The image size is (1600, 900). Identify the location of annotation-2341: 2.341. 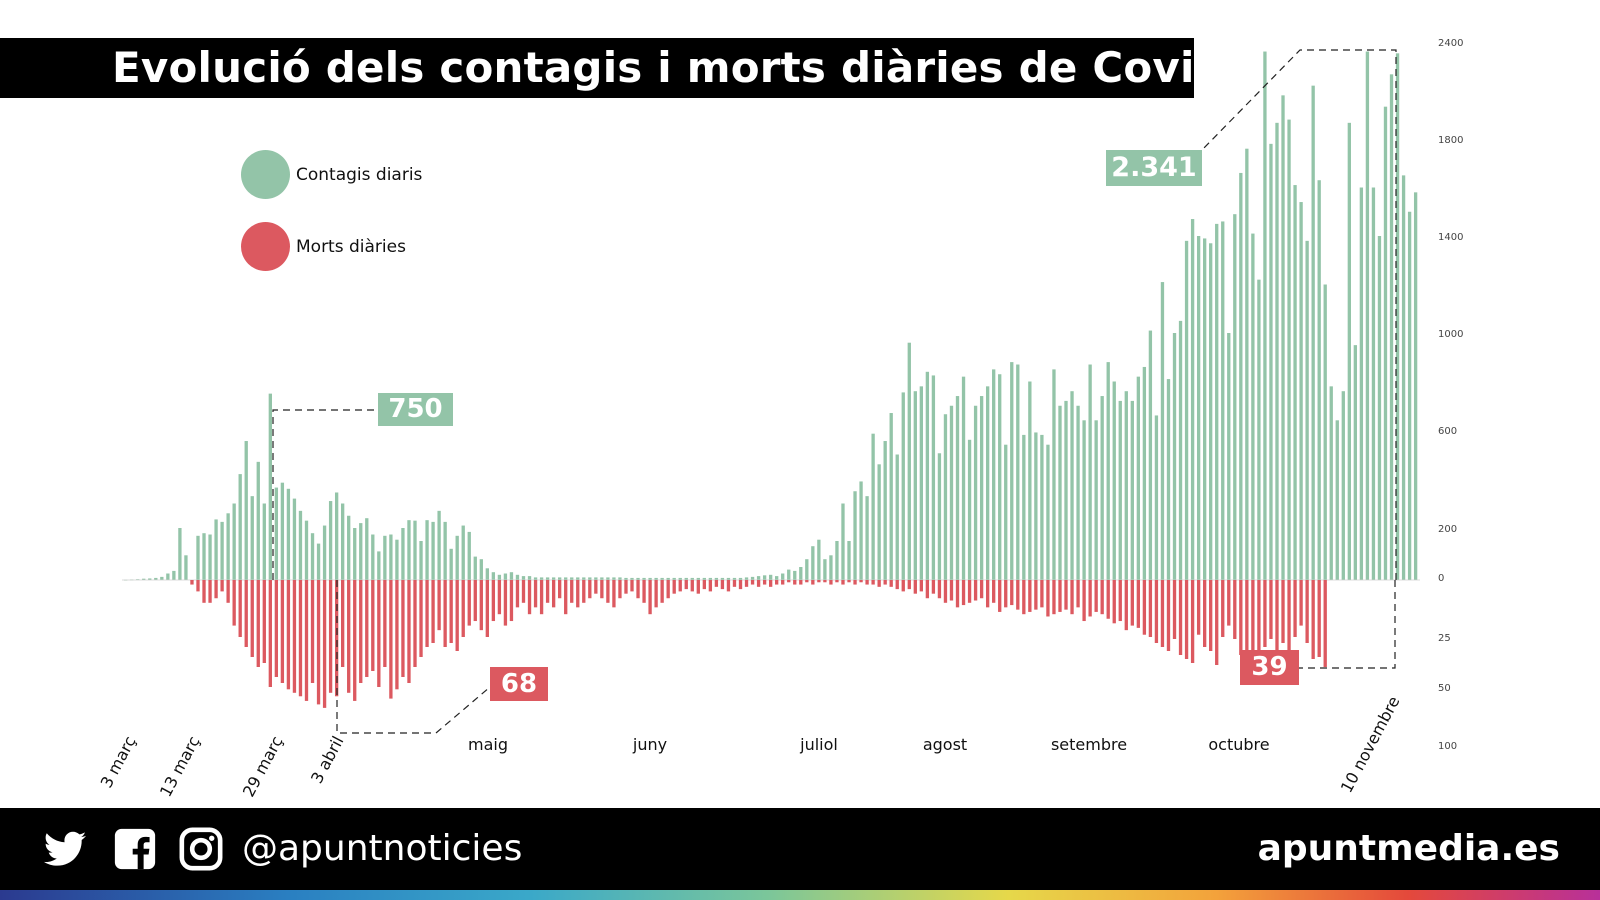
(1154, 168).